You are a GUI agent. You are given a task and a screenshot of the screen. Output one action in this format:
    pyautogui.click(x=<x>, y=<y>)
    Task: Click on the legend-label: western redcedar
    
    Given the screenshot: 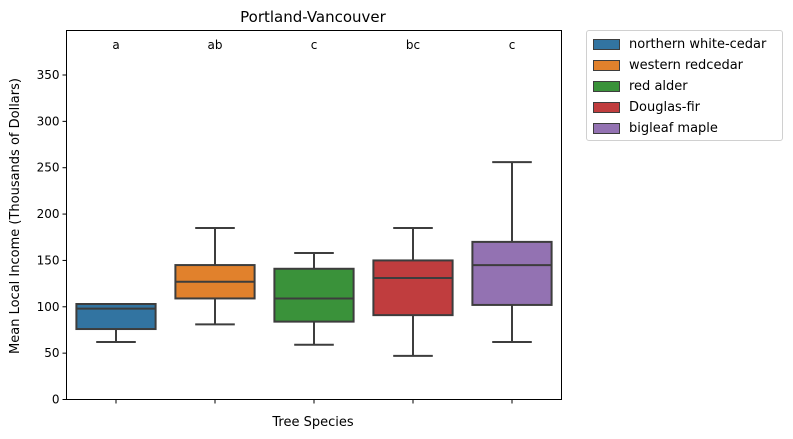 What is the action you would take?
    pyautogui.click(x=686, y=65)
    